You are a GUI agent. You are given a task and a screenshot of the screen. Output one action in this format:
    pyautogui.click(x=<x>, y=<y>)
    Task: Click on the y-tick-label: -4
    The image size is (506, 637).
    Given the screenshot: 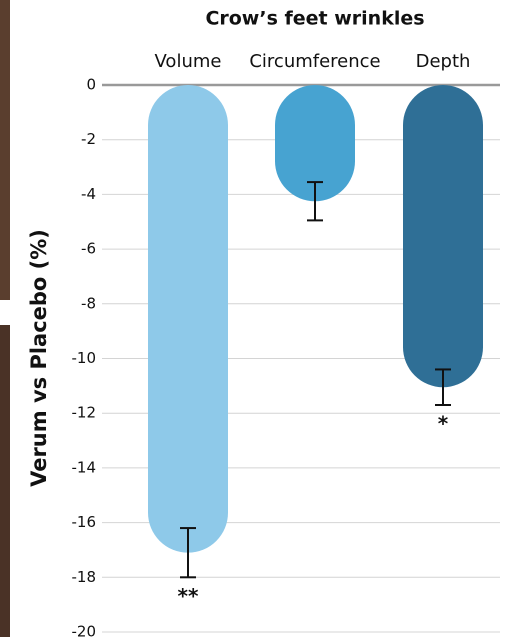 What is the action you would take?
    pyautogui.click(x=88, y=194)
    